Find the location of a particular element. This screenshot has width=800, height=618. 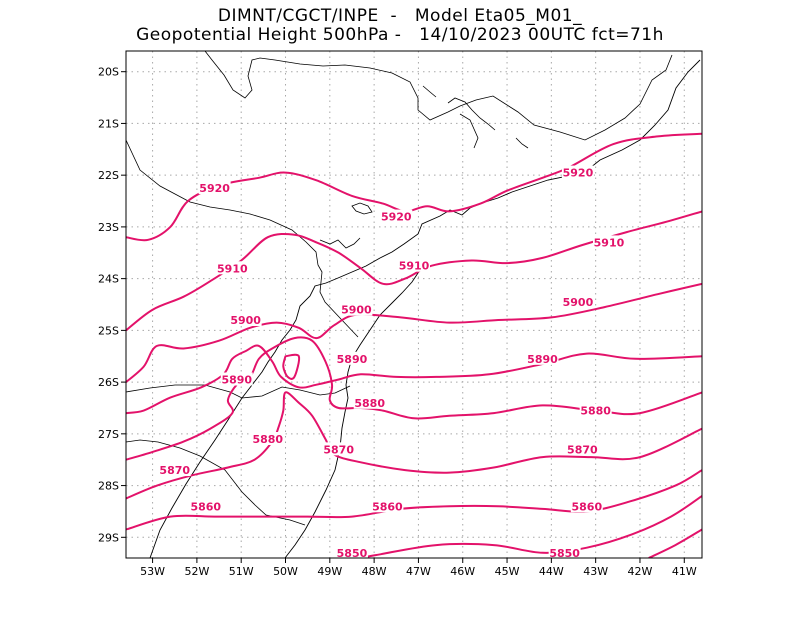

lat-tick-label: 27S is located at coordinates (108, 434).